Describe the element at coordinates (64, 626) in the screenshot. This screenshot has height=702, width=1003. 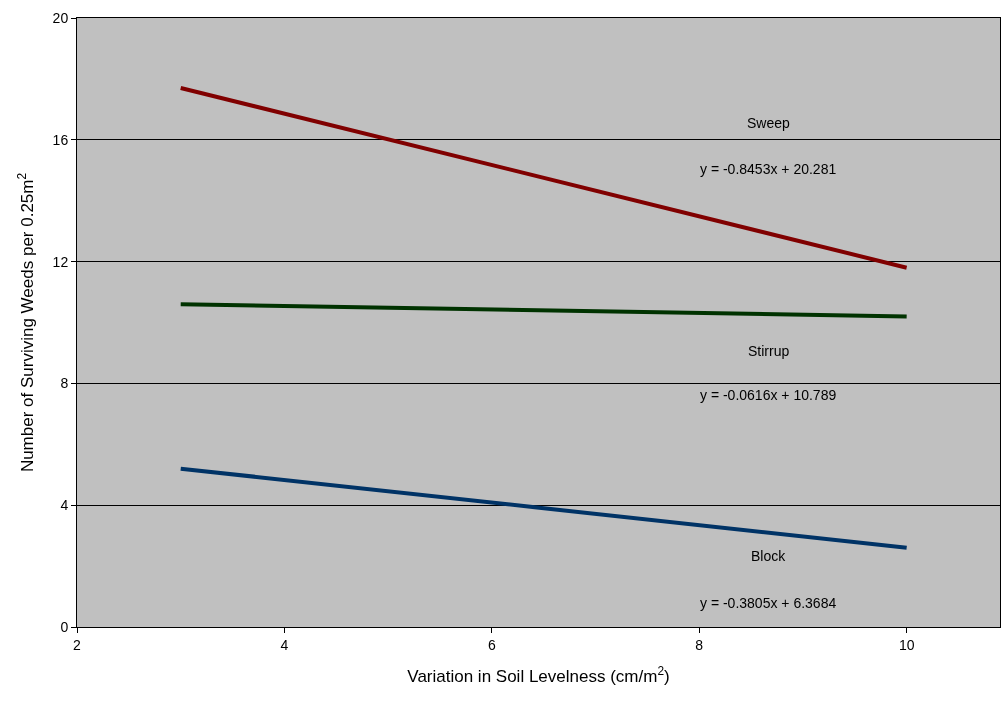
I see `y-tick-label: 0` at that location.